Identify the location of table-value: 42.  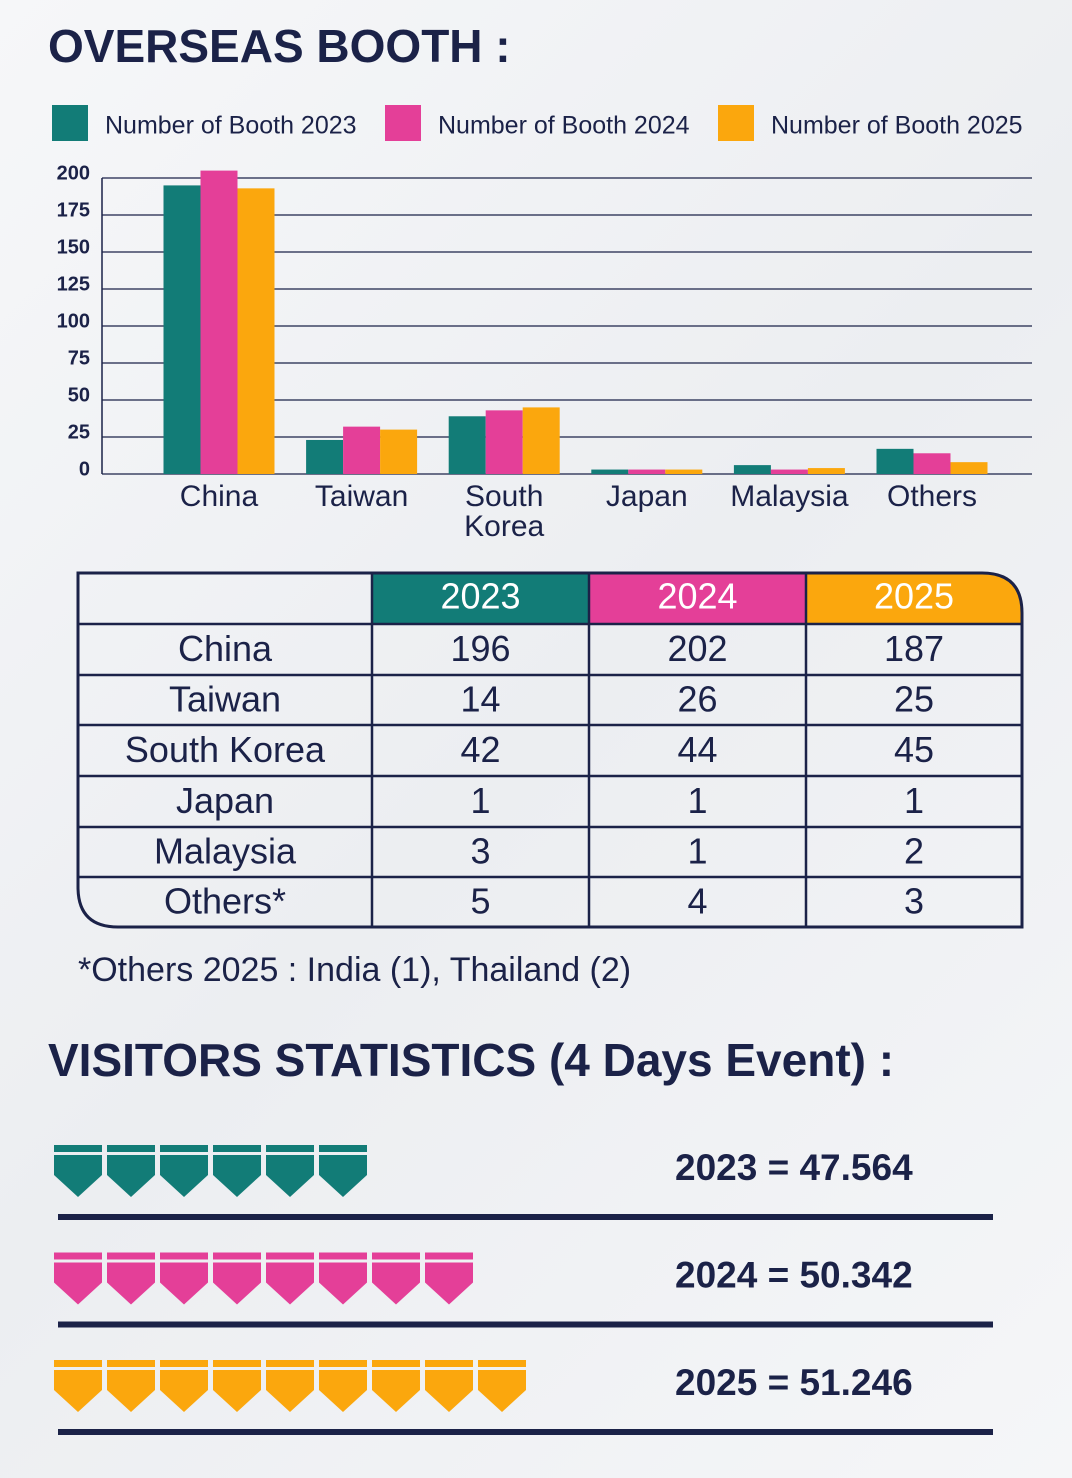
(480, 749).